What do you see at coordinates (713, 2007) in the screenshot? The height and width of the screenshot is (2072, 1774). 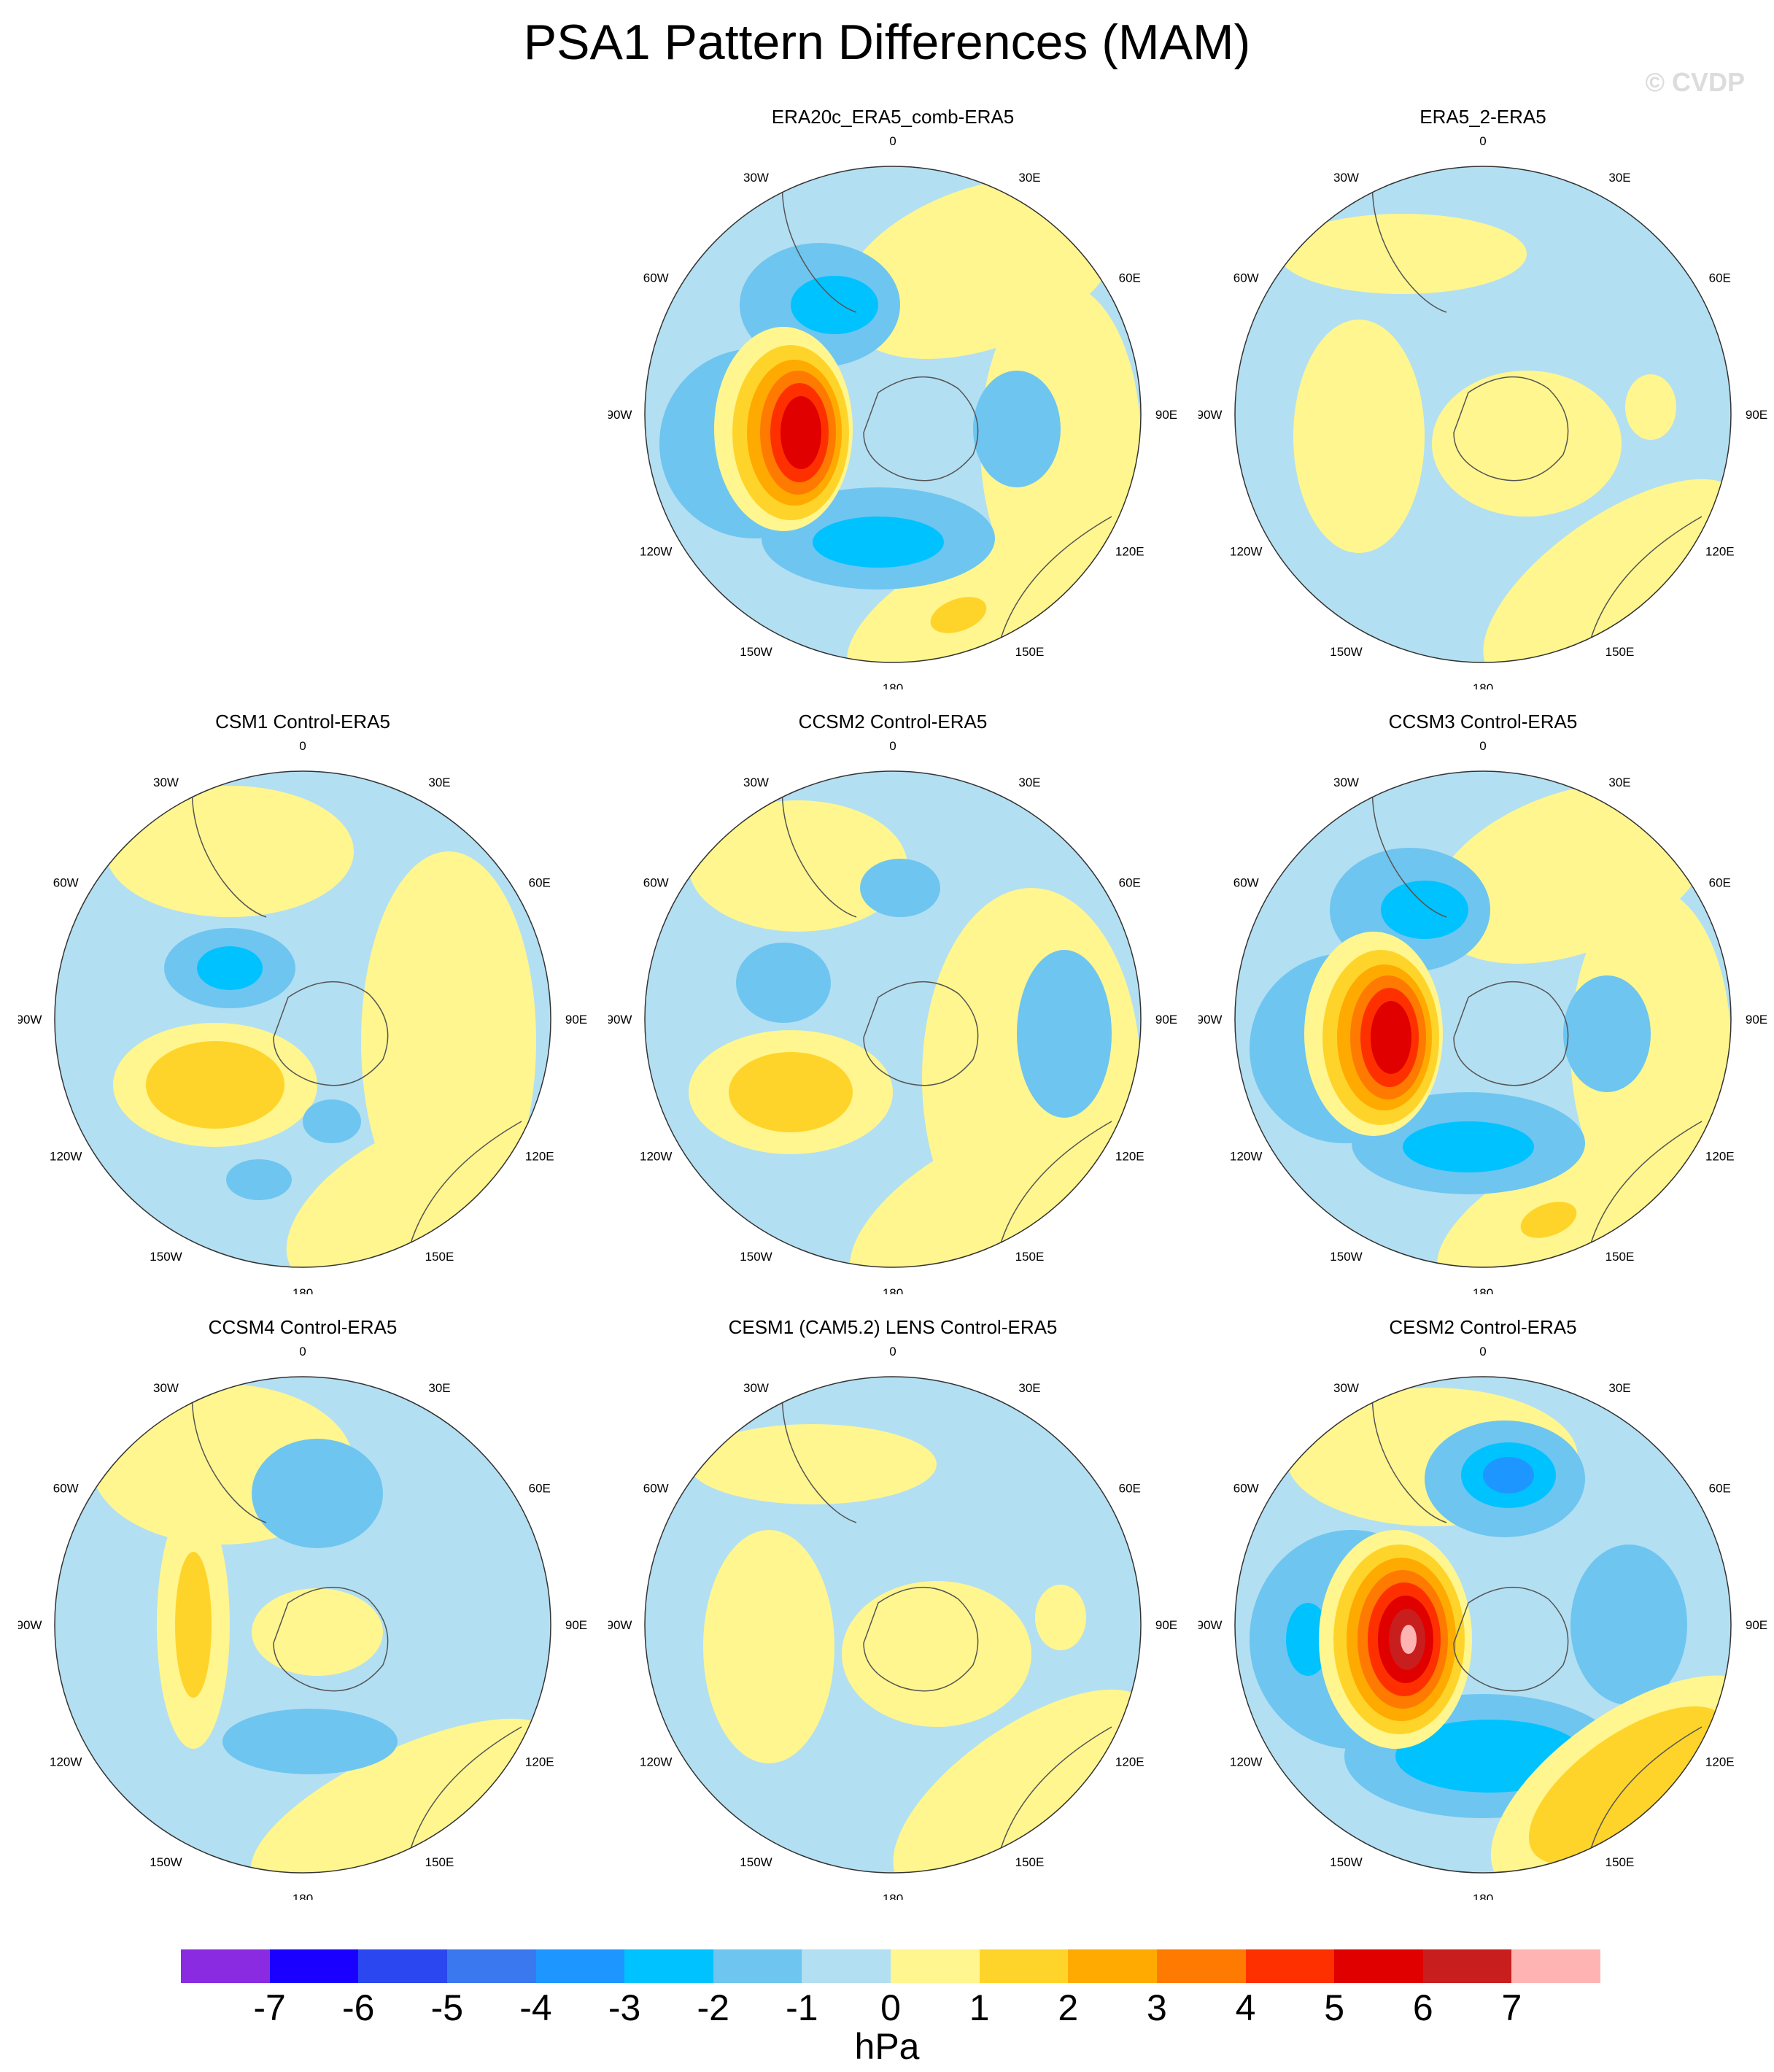 I see `colorbar-label: -2` at bounding box center [713, 2007].